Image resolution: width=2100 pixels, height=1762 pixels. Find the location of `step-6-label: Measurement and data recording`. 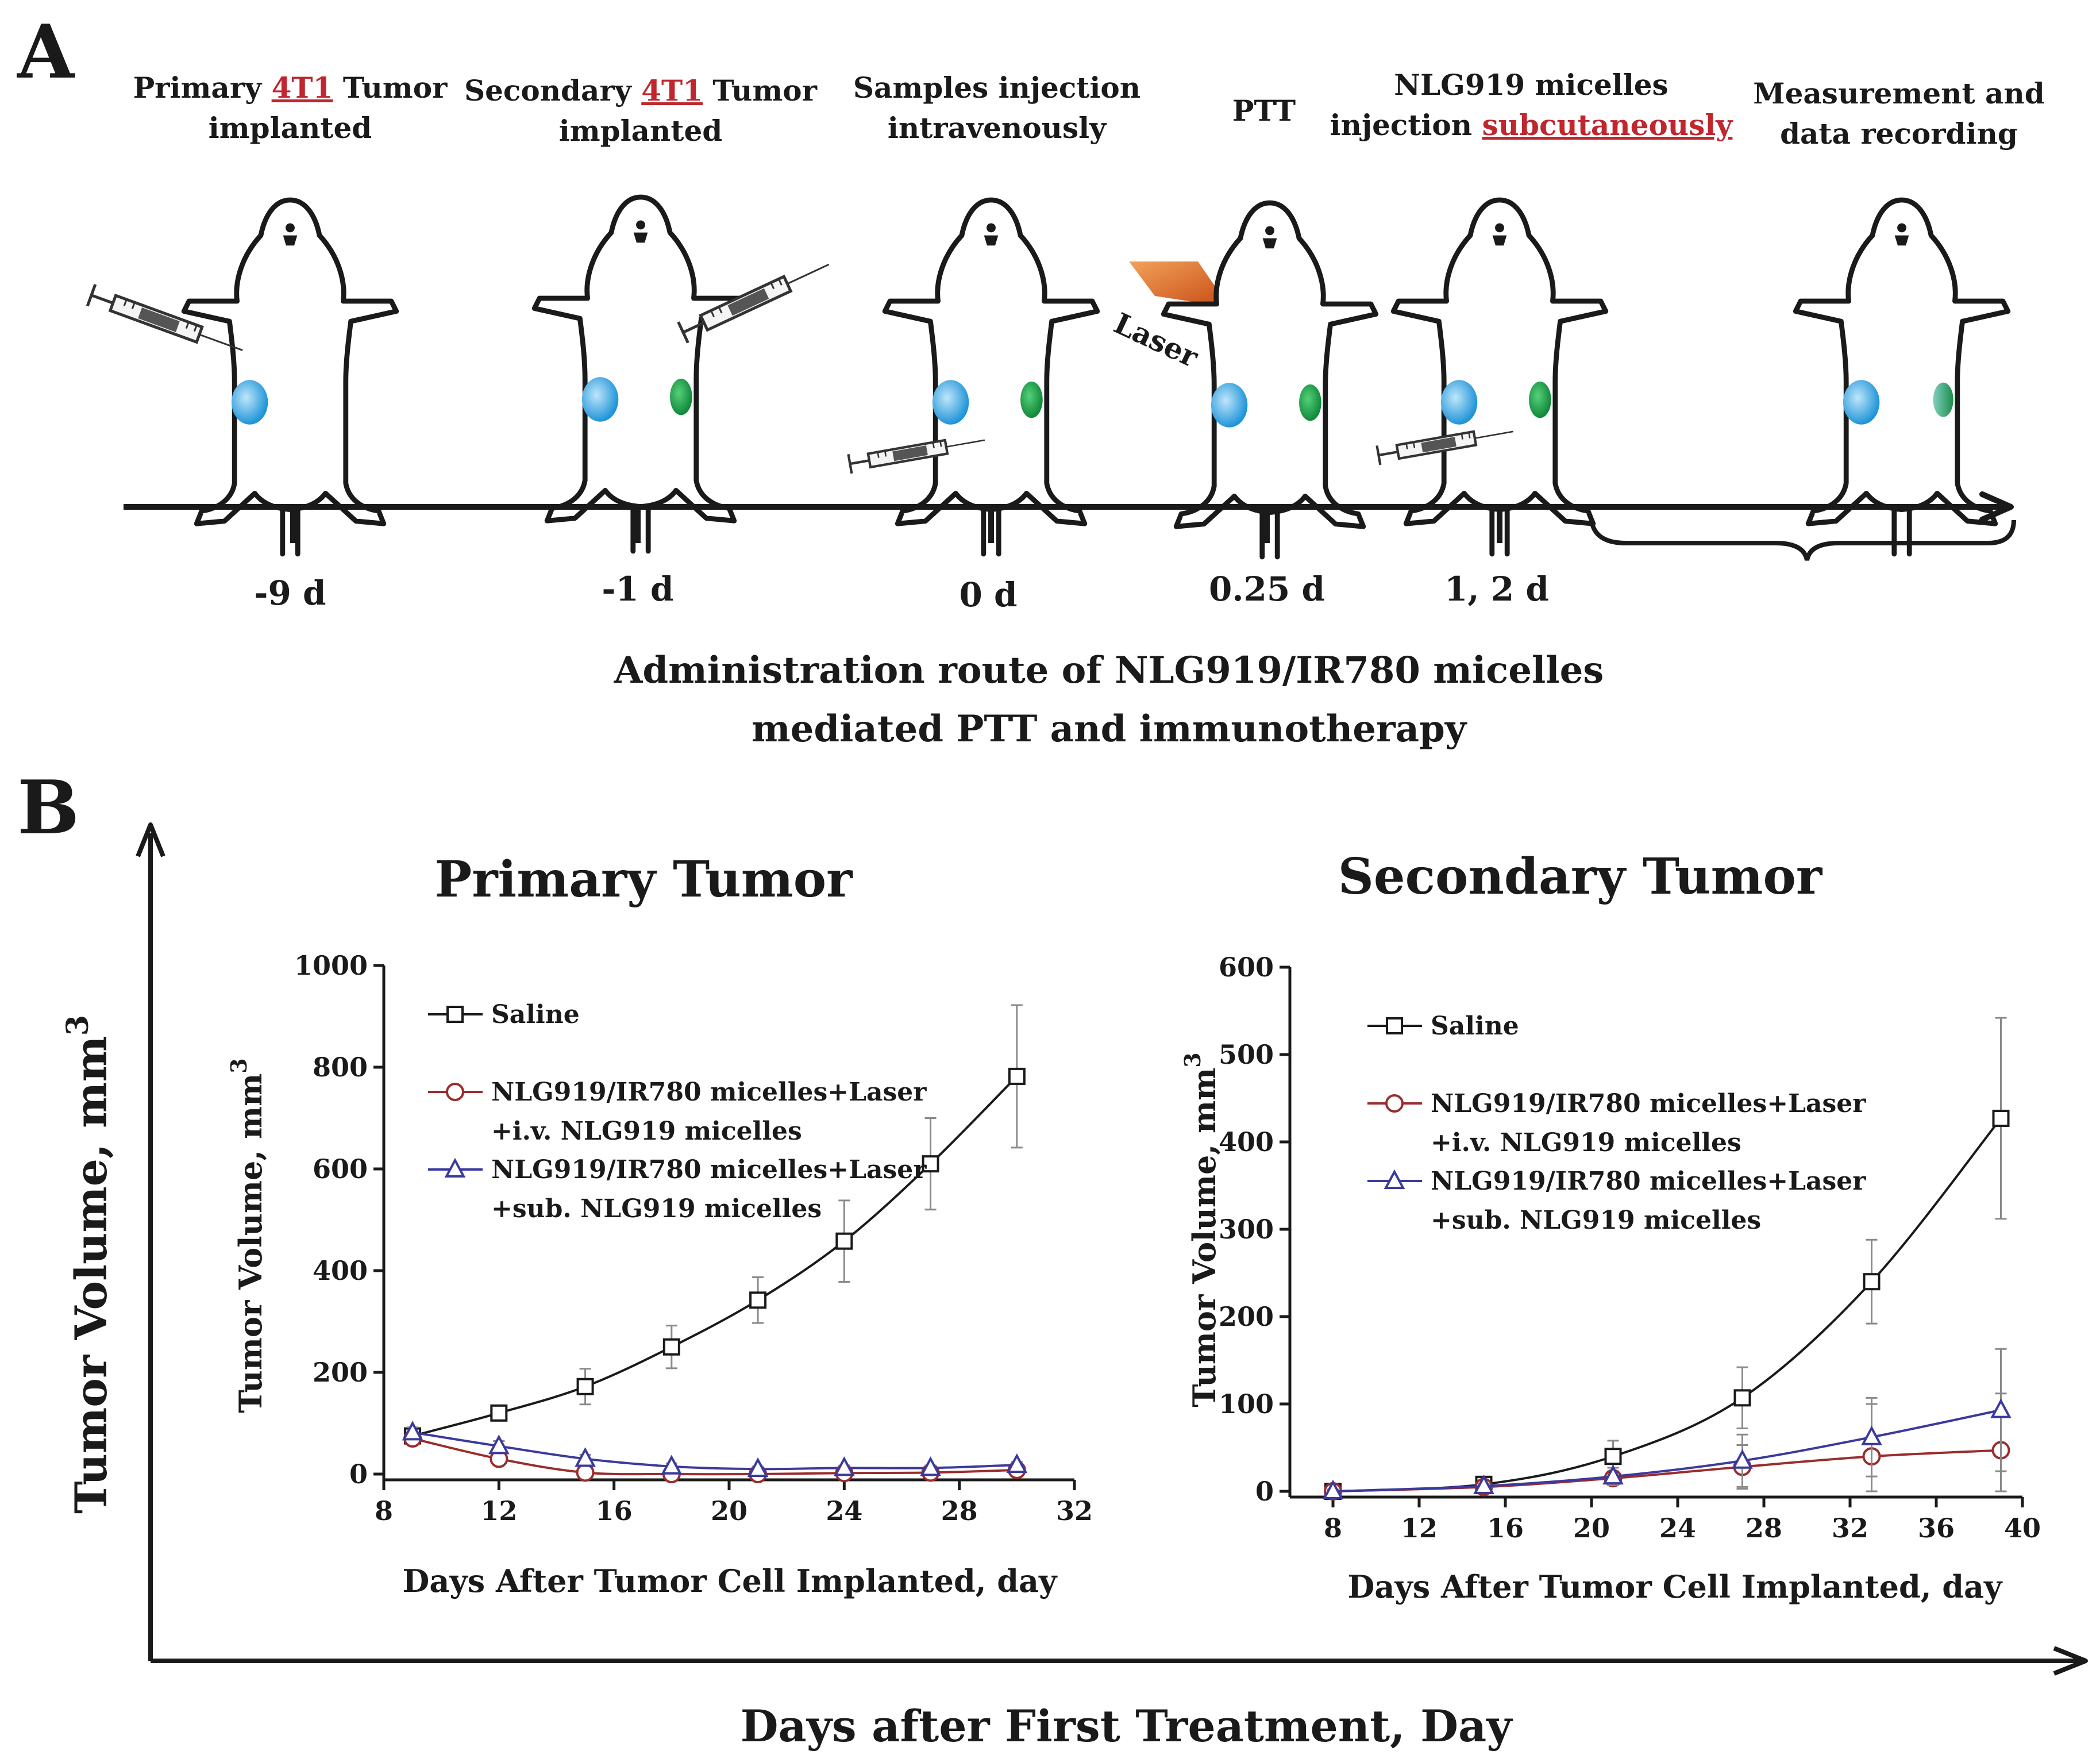

step-6-label: Measurement and data recording is located at coordinates (1899, 114).